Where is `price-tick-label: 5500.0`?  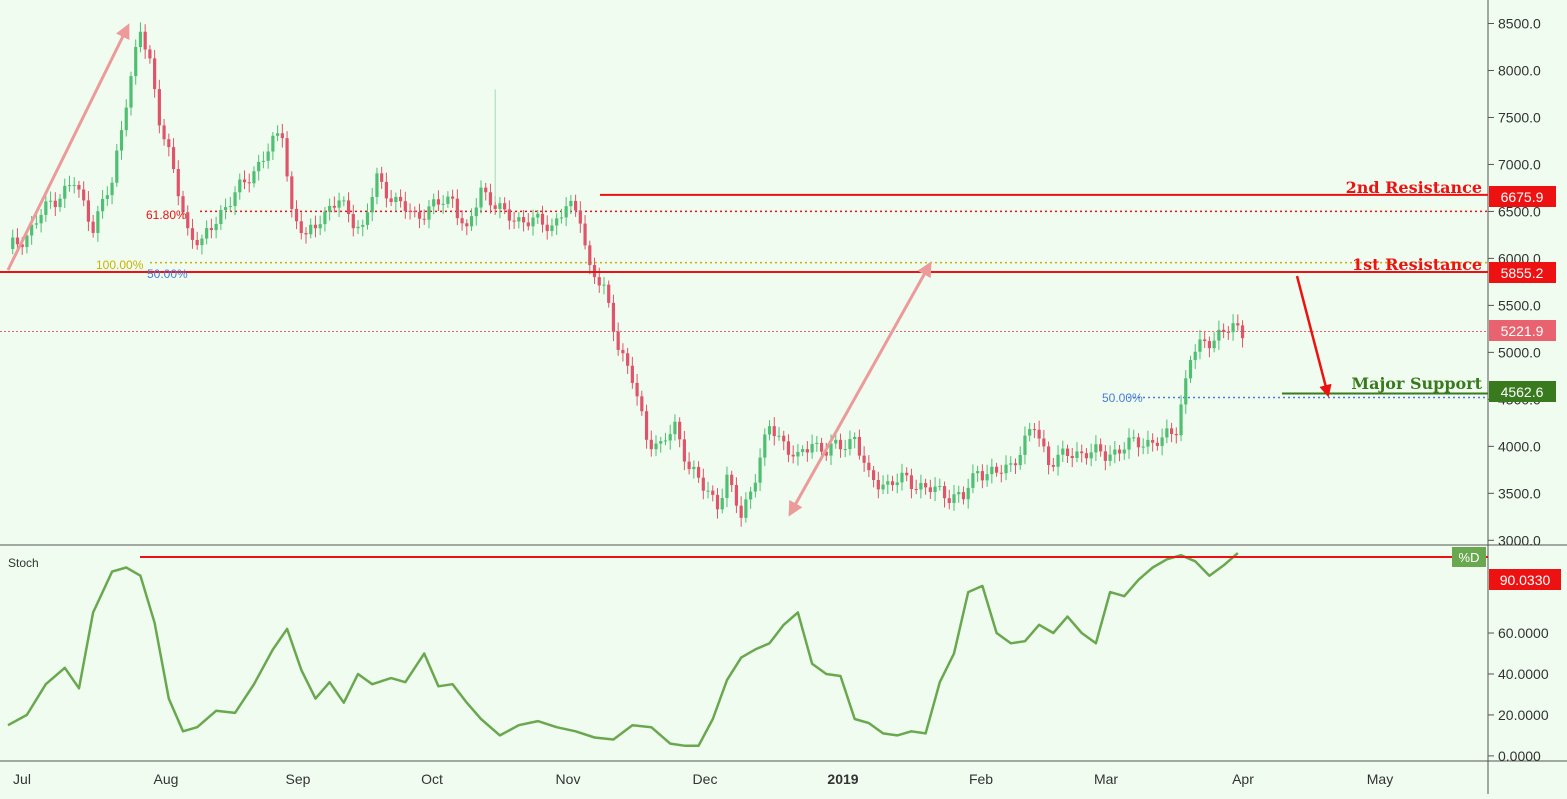 price-tick-label: 5500.0 is located at coordinates (1519, 305).